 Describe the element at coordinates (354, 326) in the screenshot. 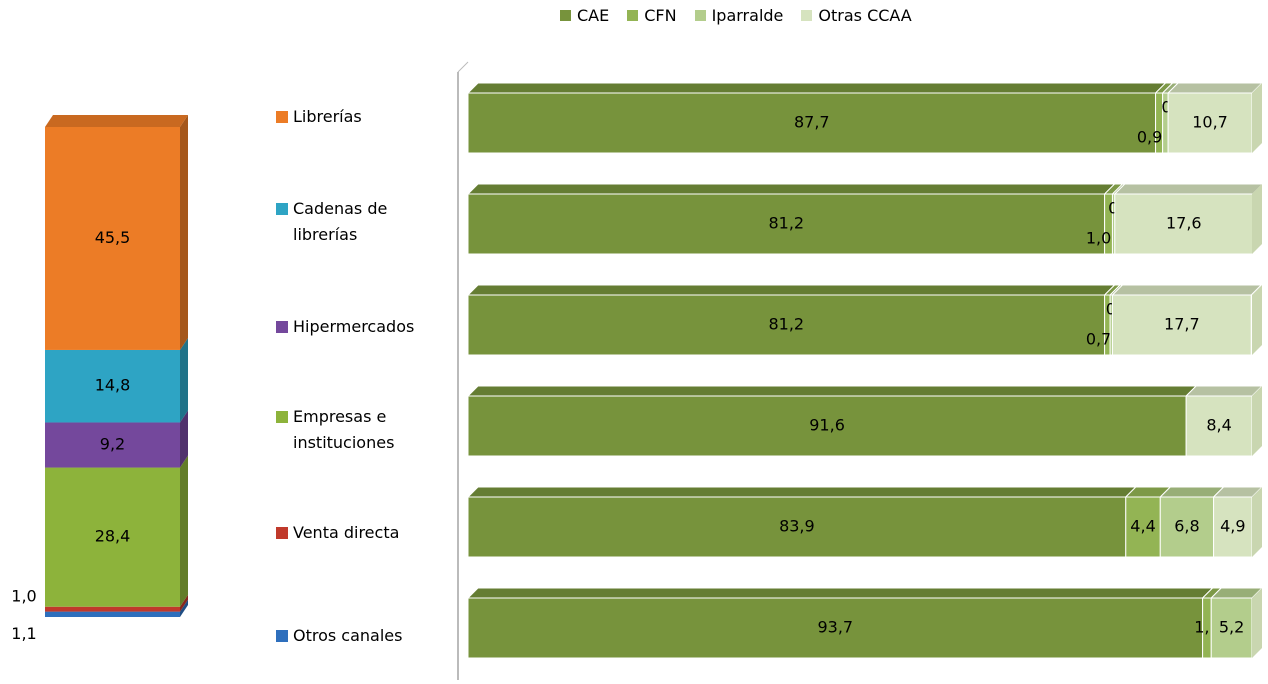

I see `legend-label: Hipermercados` at that location.